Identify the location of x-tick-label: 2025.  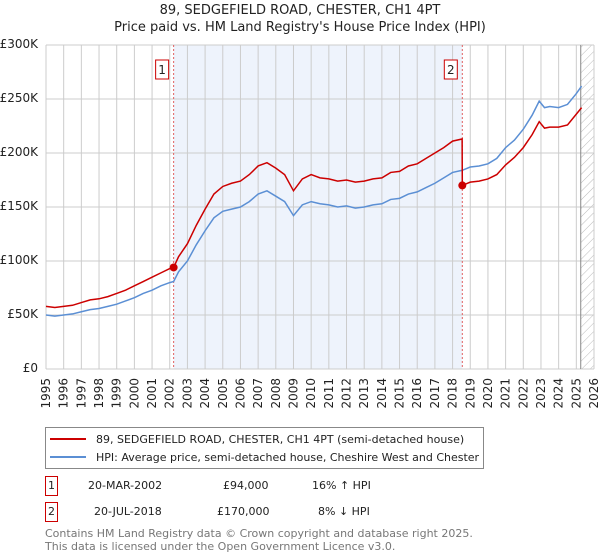
(576, 393).